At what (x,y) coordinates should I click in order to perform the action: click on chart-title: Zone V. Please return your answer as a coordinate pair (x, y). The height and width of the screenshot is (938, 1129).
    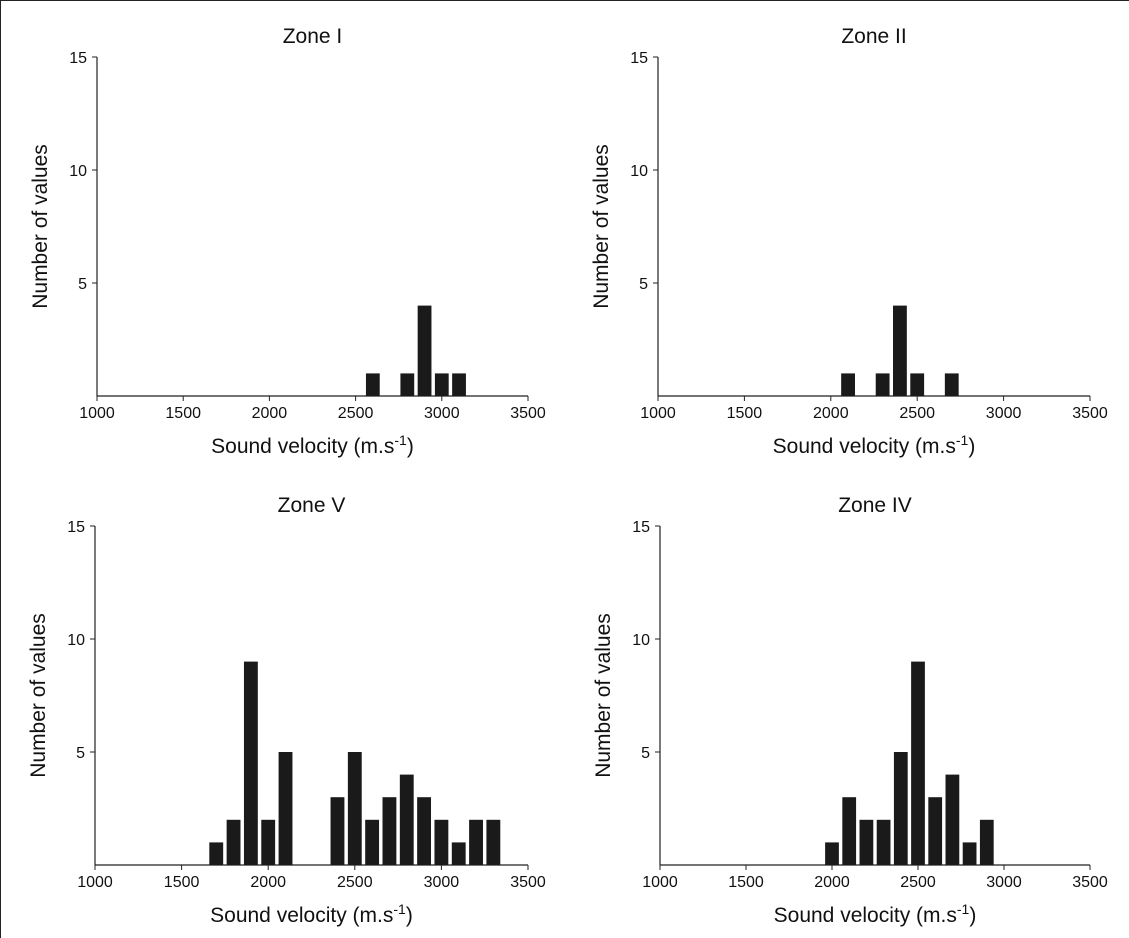
    Looking at the image, I should click on (312, 505).